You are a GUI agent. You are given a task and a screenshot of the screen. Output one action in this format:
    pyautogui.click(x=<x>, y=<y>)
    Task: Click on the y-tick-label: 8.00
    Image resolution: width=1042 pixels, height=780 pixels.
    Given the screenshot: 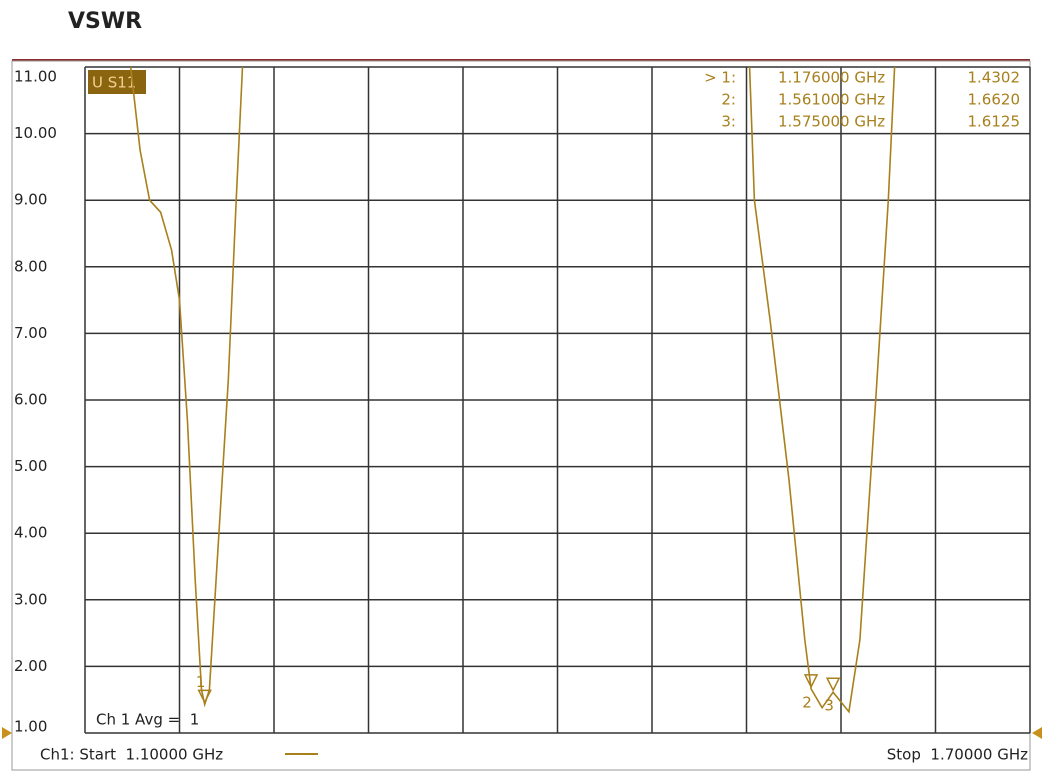 What is the action you would take?
    pyautogui.click(x=30, y=266)
    